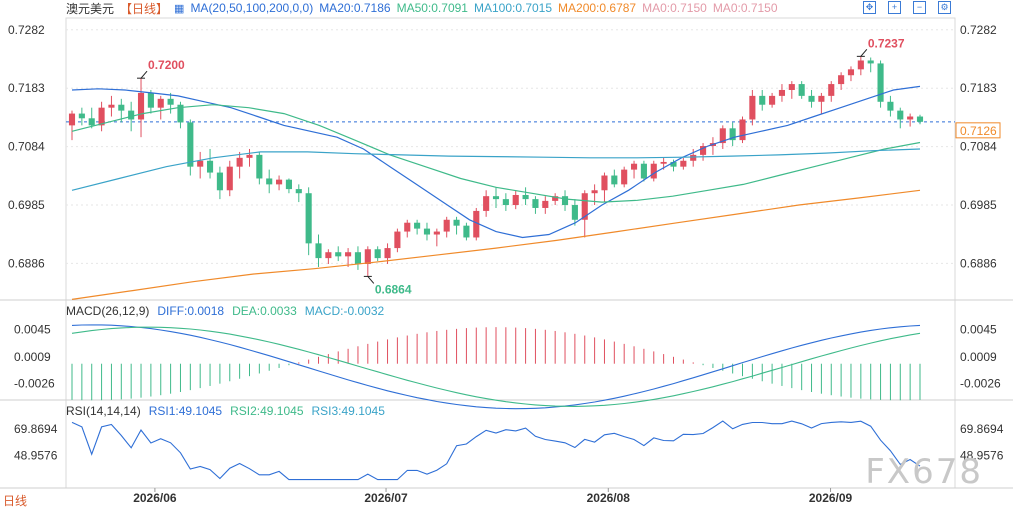 The image size is (1013, 509). What do you see at coordinates (982, 456) in the screenshot?
I see `rsi-tick-right: 48.9576` at bounding box center [982, 456].